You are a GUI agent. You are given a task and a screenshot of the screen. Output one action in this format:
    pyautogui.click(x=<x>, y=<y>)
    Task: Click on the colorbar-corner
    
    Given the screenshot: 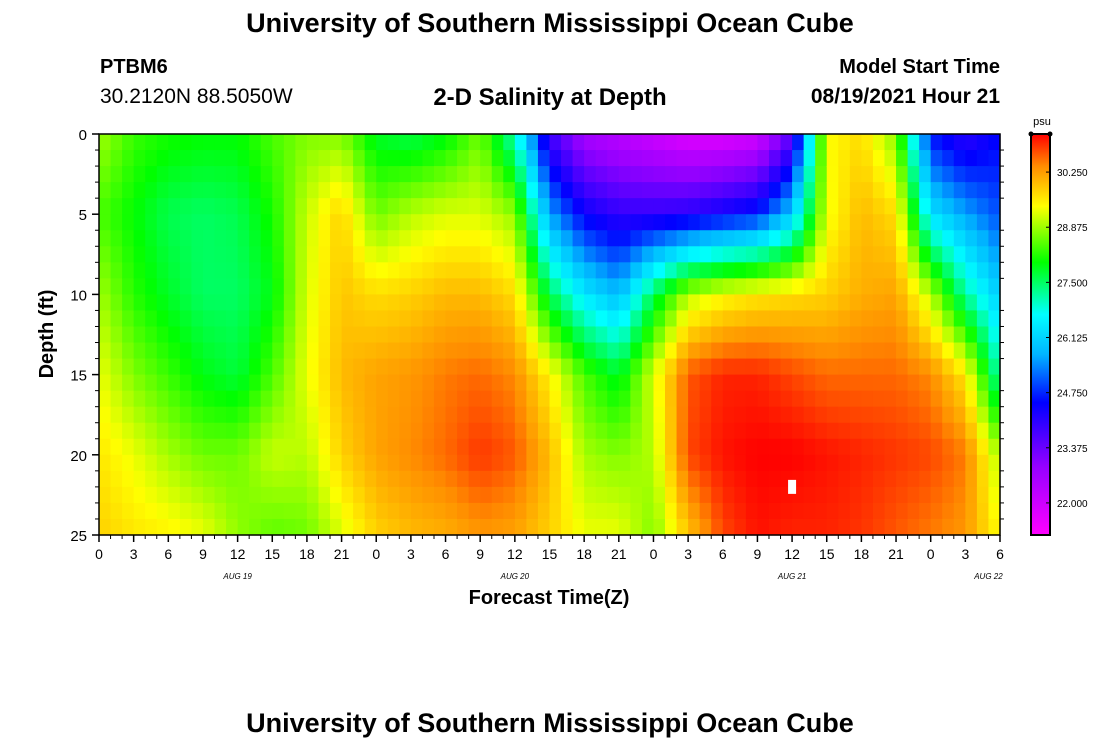 What is the action you would take?
    pyautogui.click(x=1050, y=134)
    